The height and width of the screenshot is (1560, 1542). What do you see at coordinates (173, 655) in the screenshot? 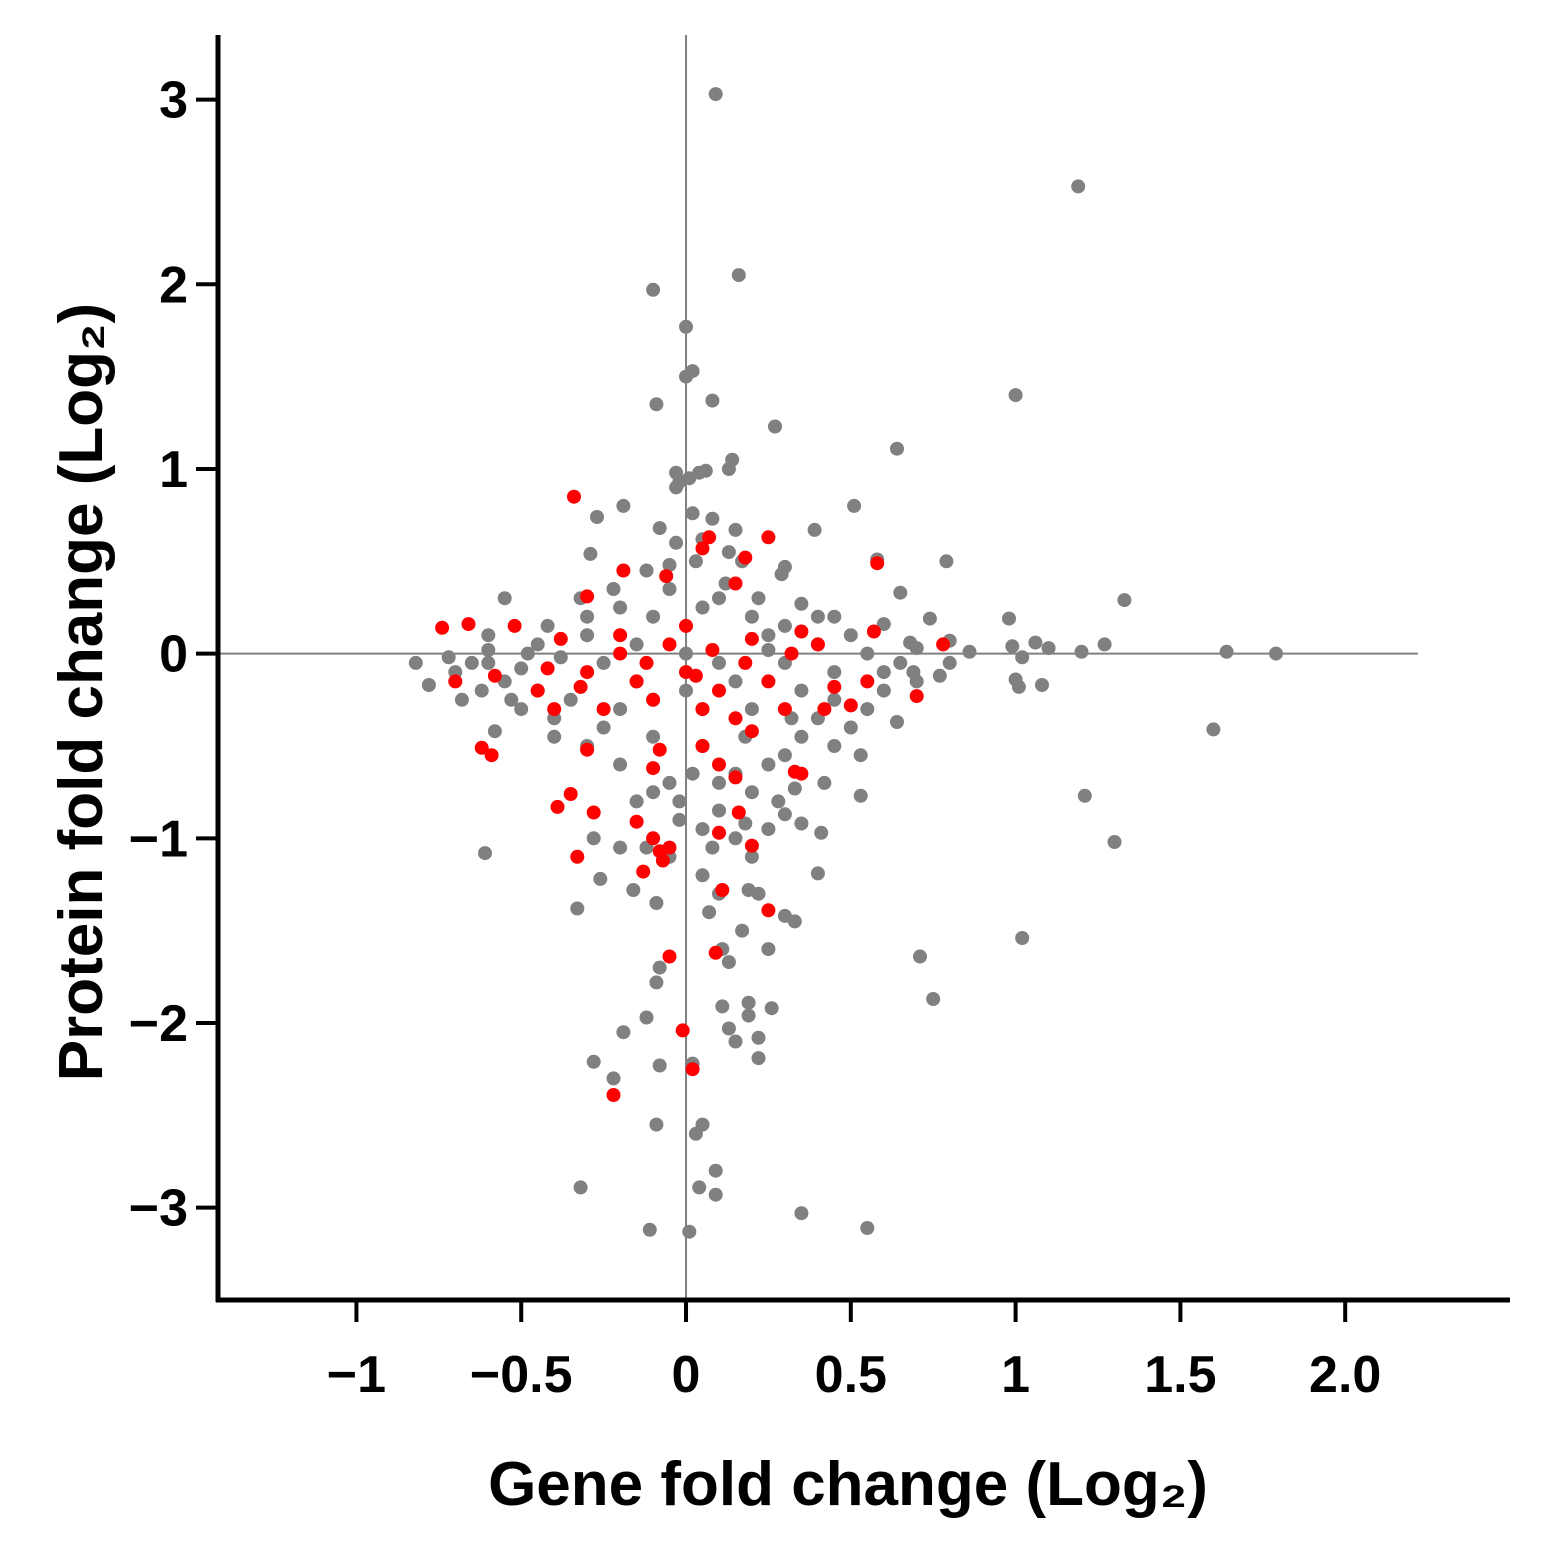
I see `y-tick-label-3: 0` at bounding box center [173, 655].